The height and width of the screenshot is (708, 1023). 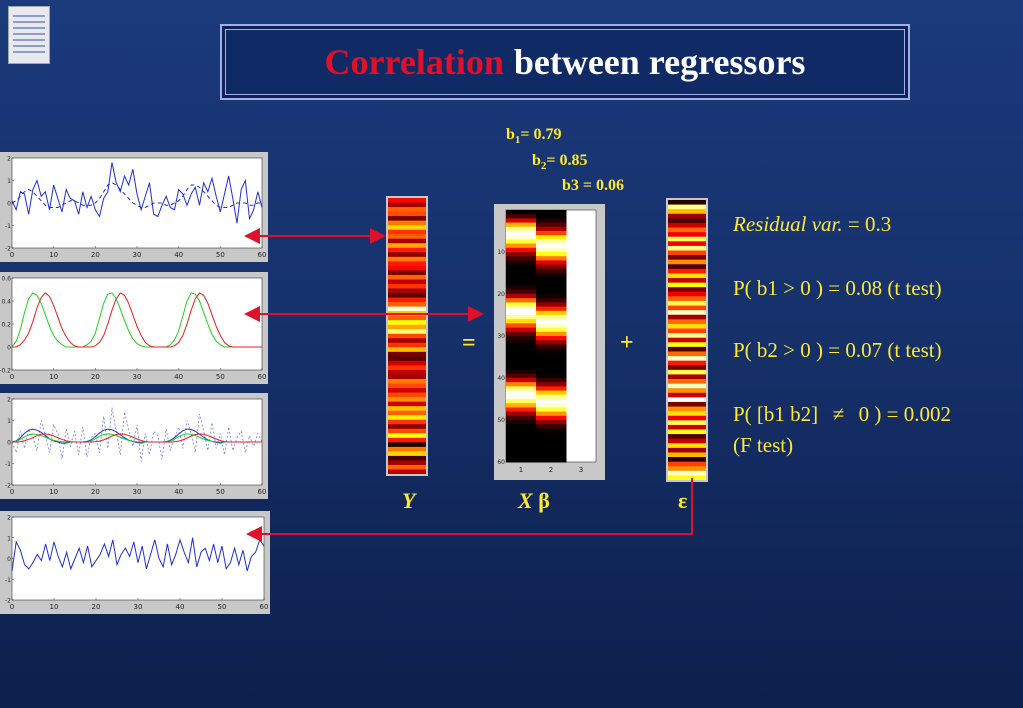 I want to click on y-tick-label: 0, so click(x=9, y=204).